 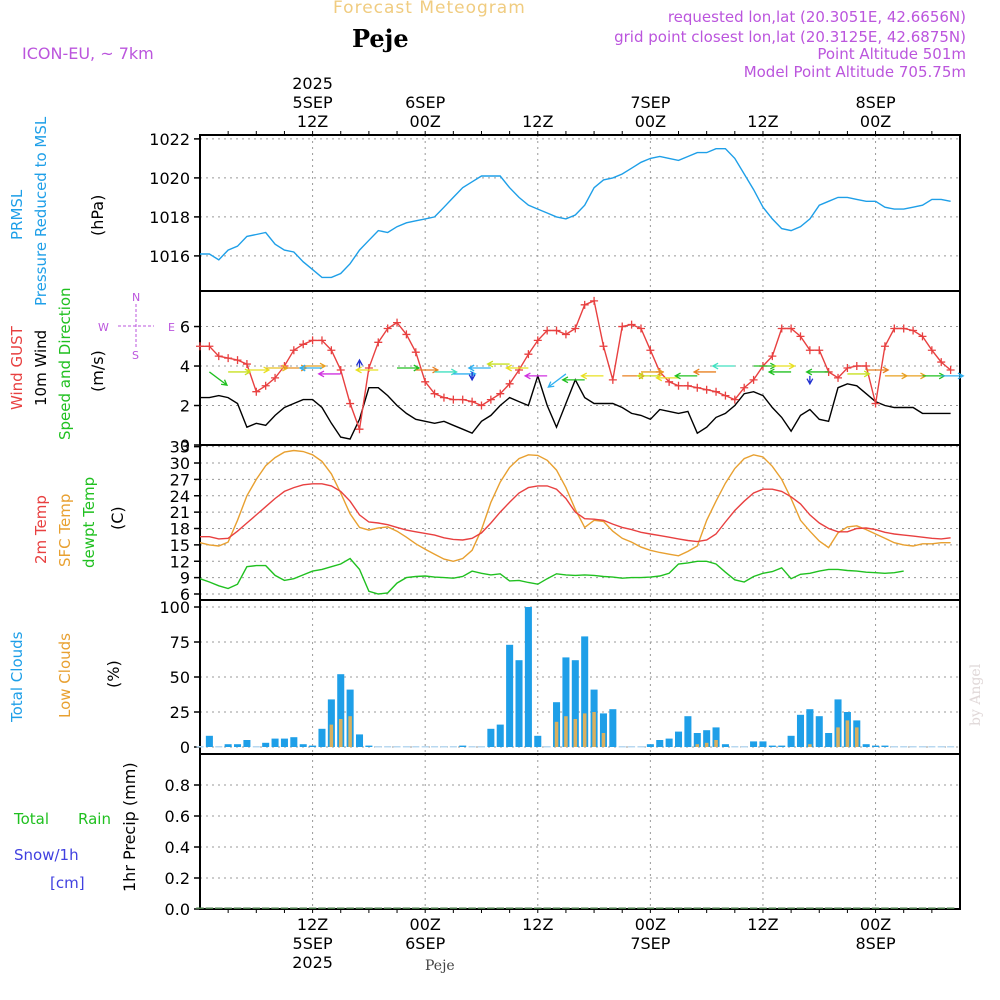 What do you see at coordinates (576, 364) in the screenshot?
I see `gust-line` at bounding box center [576, 364].